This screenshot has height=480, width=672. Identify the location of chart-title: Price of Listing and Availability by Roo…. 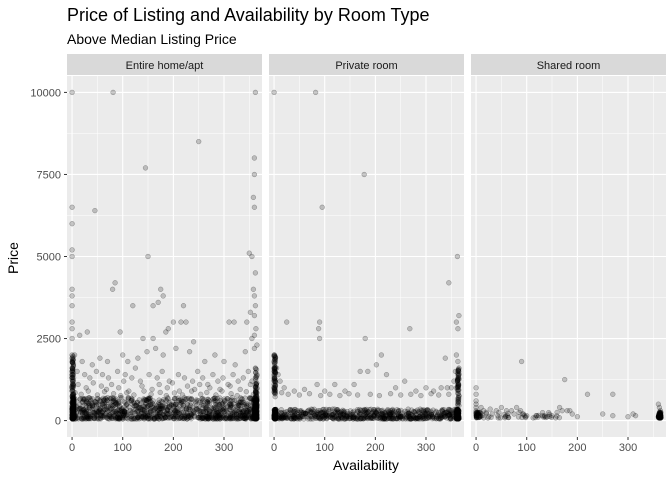
(248, 15).